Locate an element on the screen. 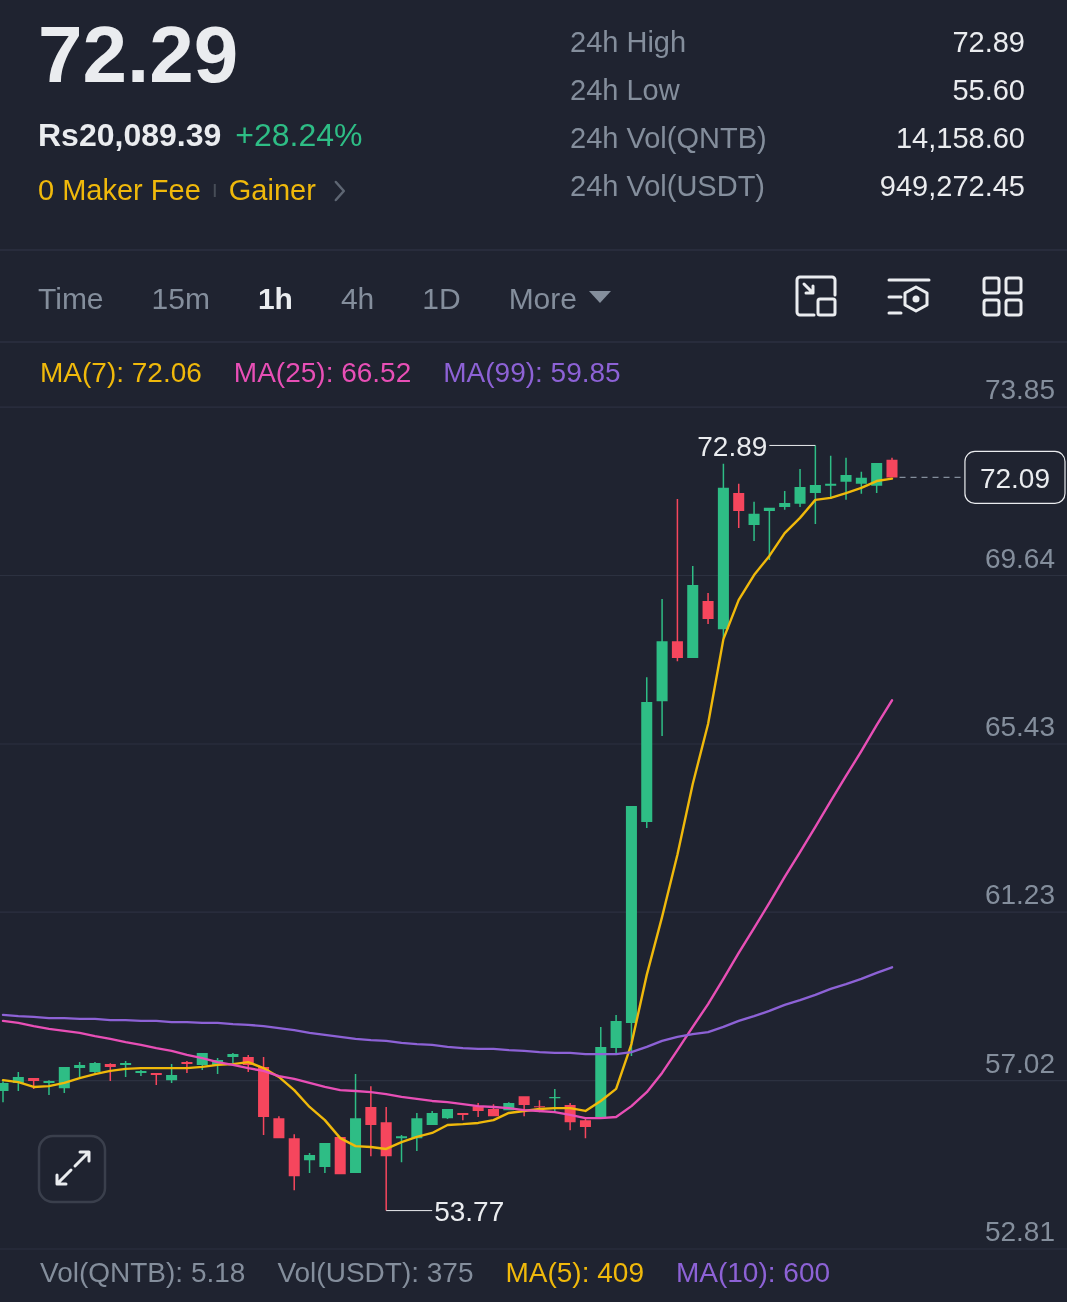 The height and width of the screenshot is (1302, 1067). text: 14,158.60 is located at coordinates (960, 138).